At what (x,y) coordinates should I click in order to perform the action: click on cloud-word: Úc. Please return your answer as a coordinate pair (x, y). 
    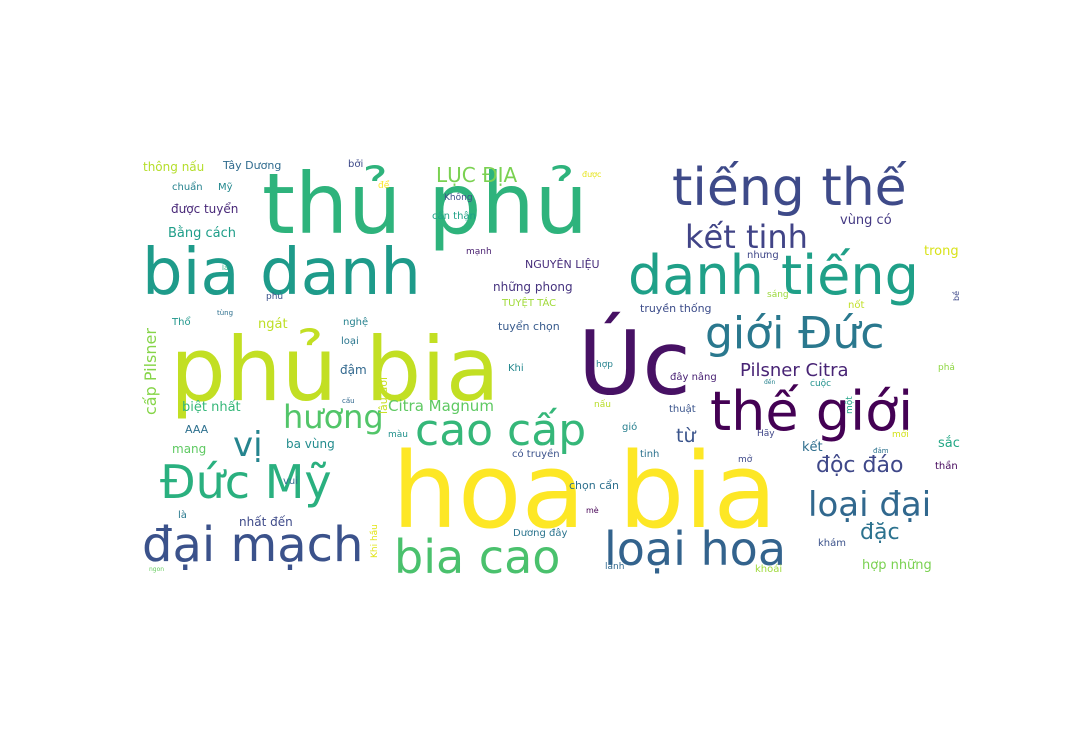
    Looking at the image, I should click on (634, 363).